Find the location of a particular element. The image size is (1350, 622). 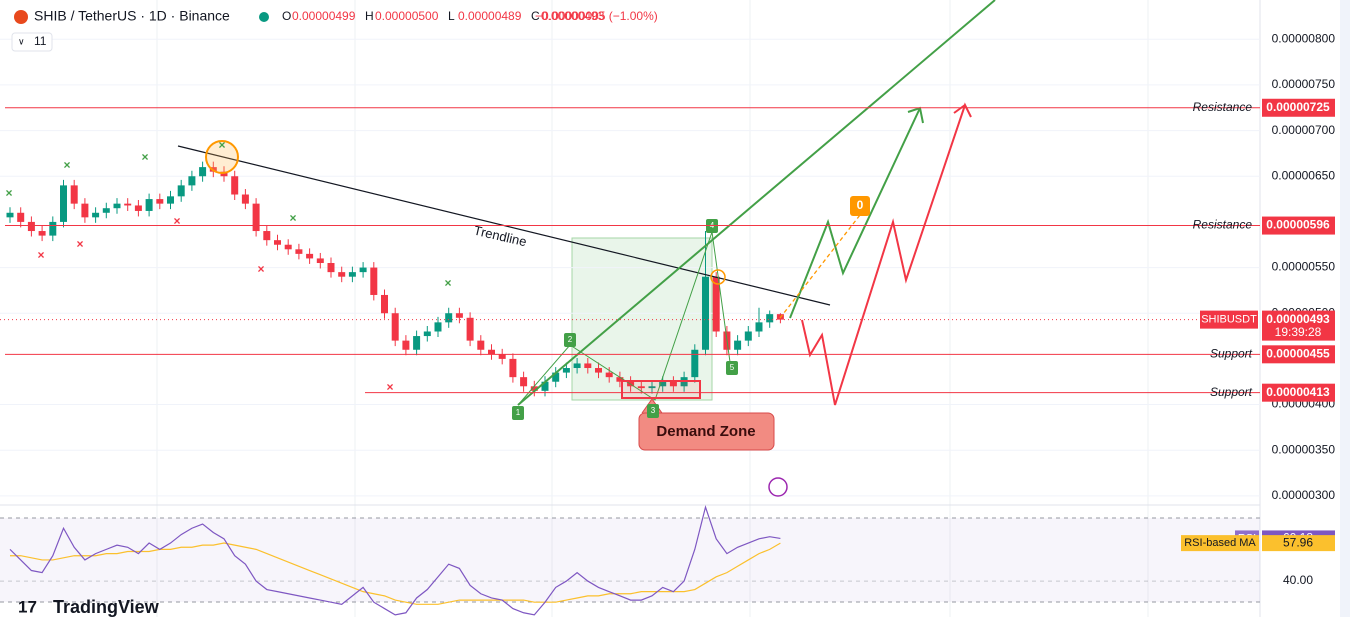

chevron: ∨ is located at coordinates (21, 41).